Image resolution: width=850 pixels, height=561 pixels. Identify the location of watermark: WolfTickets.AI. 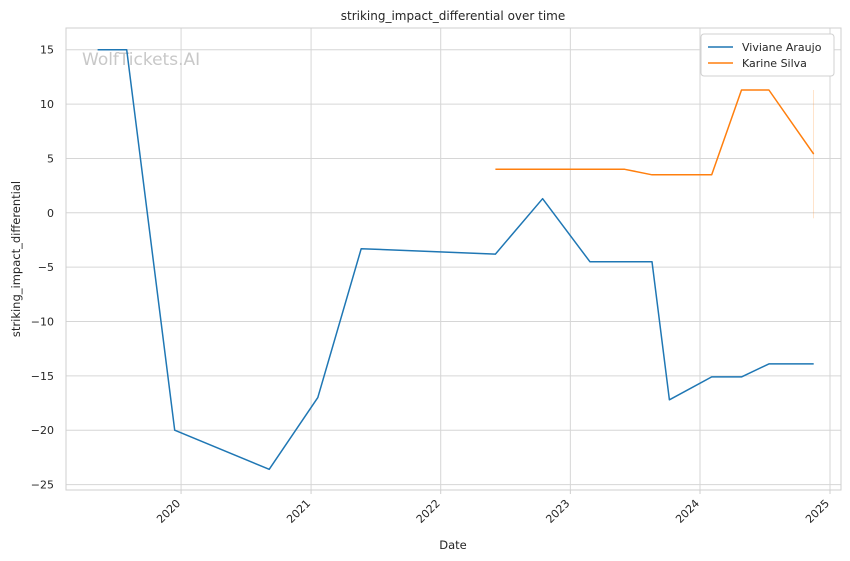
(141, 60).